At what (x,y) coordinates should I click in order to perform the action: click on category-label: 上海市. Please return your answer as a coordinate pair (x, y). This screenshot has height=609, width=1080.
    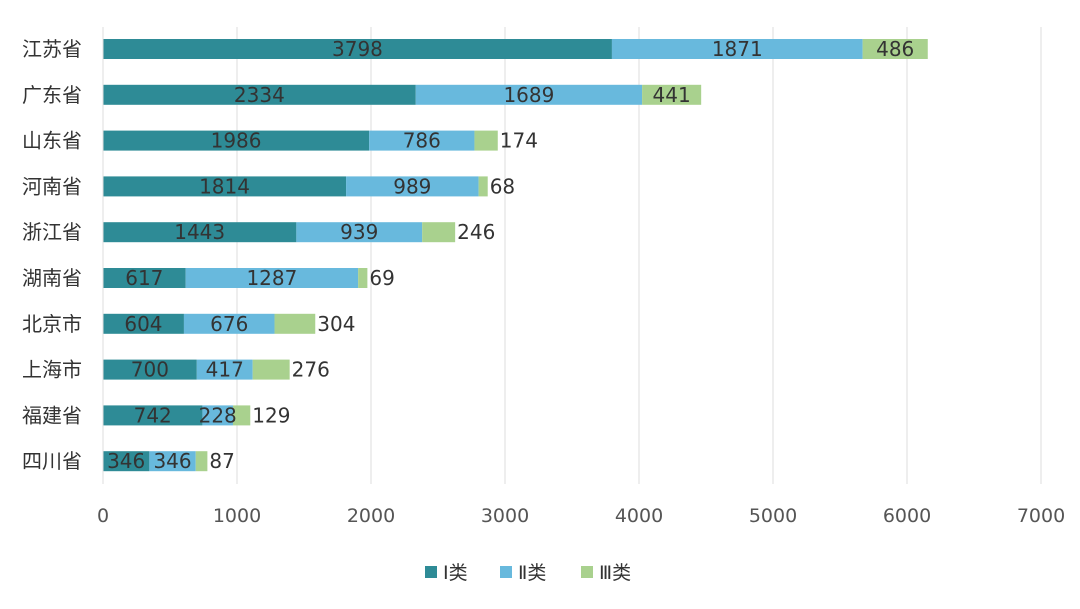
    Looking at the image, I should click on (52, 370).